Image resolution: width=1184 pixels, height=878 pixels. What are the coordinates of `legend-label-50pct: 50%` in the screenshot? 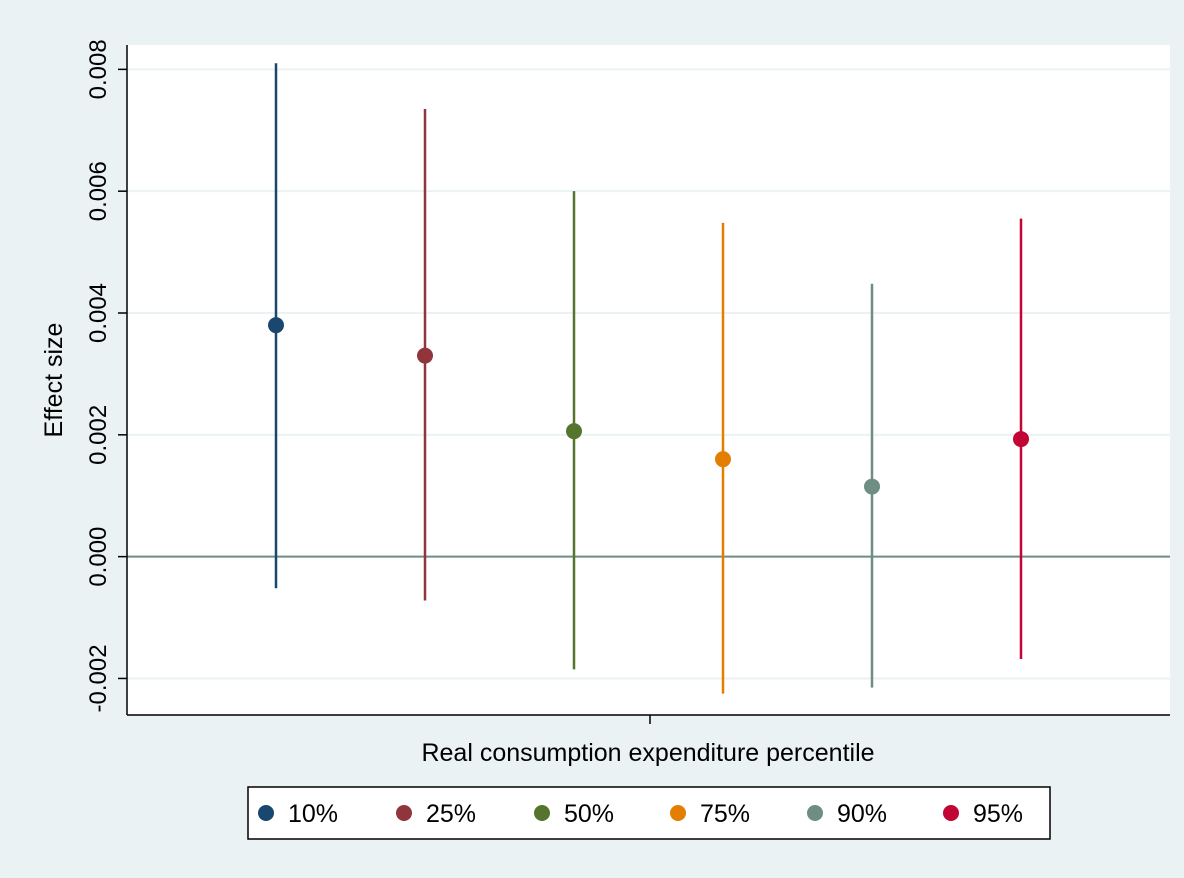 It's located at (589, 814).